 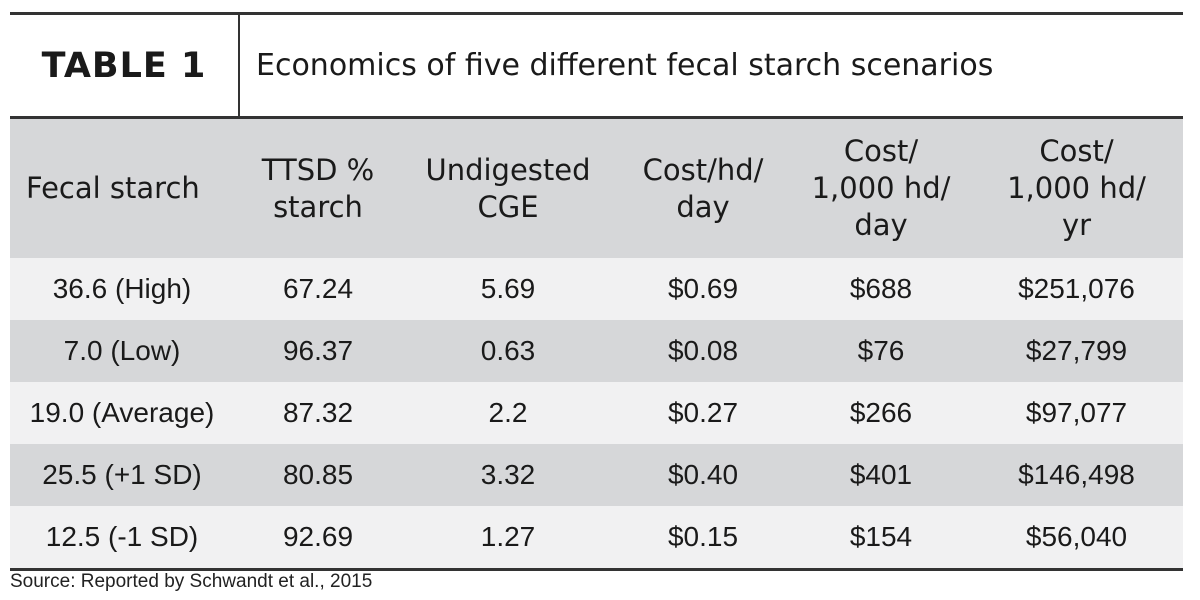 What do you see at coordinates (1076, 289) in the screenshot?
I see `table-cell: $251,076` at bounding box center [1076, 289].